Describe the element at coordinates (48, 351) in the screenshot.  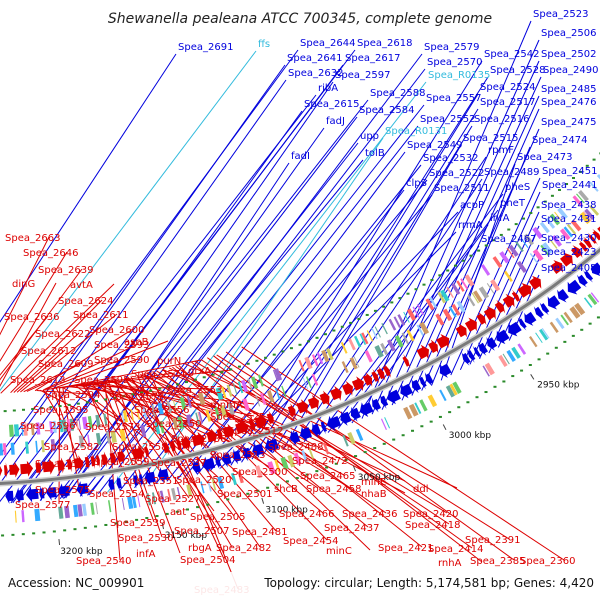
I see `reverse-gene-label: Spea_2612` at that location.